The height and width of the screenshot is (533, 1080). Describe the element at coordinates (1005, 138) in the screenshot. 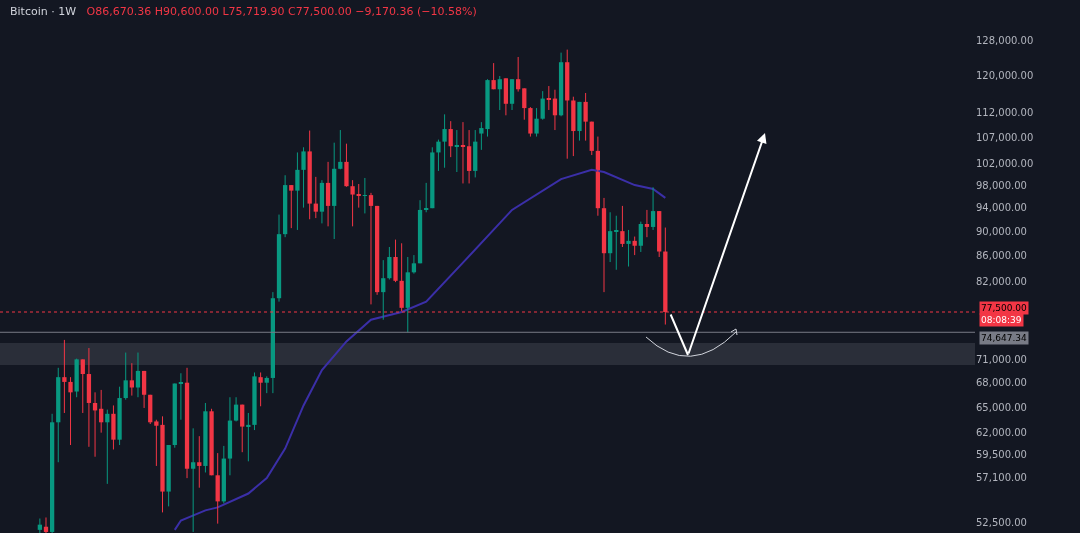

I see `y-tick-label: 107,000.00` at that location.